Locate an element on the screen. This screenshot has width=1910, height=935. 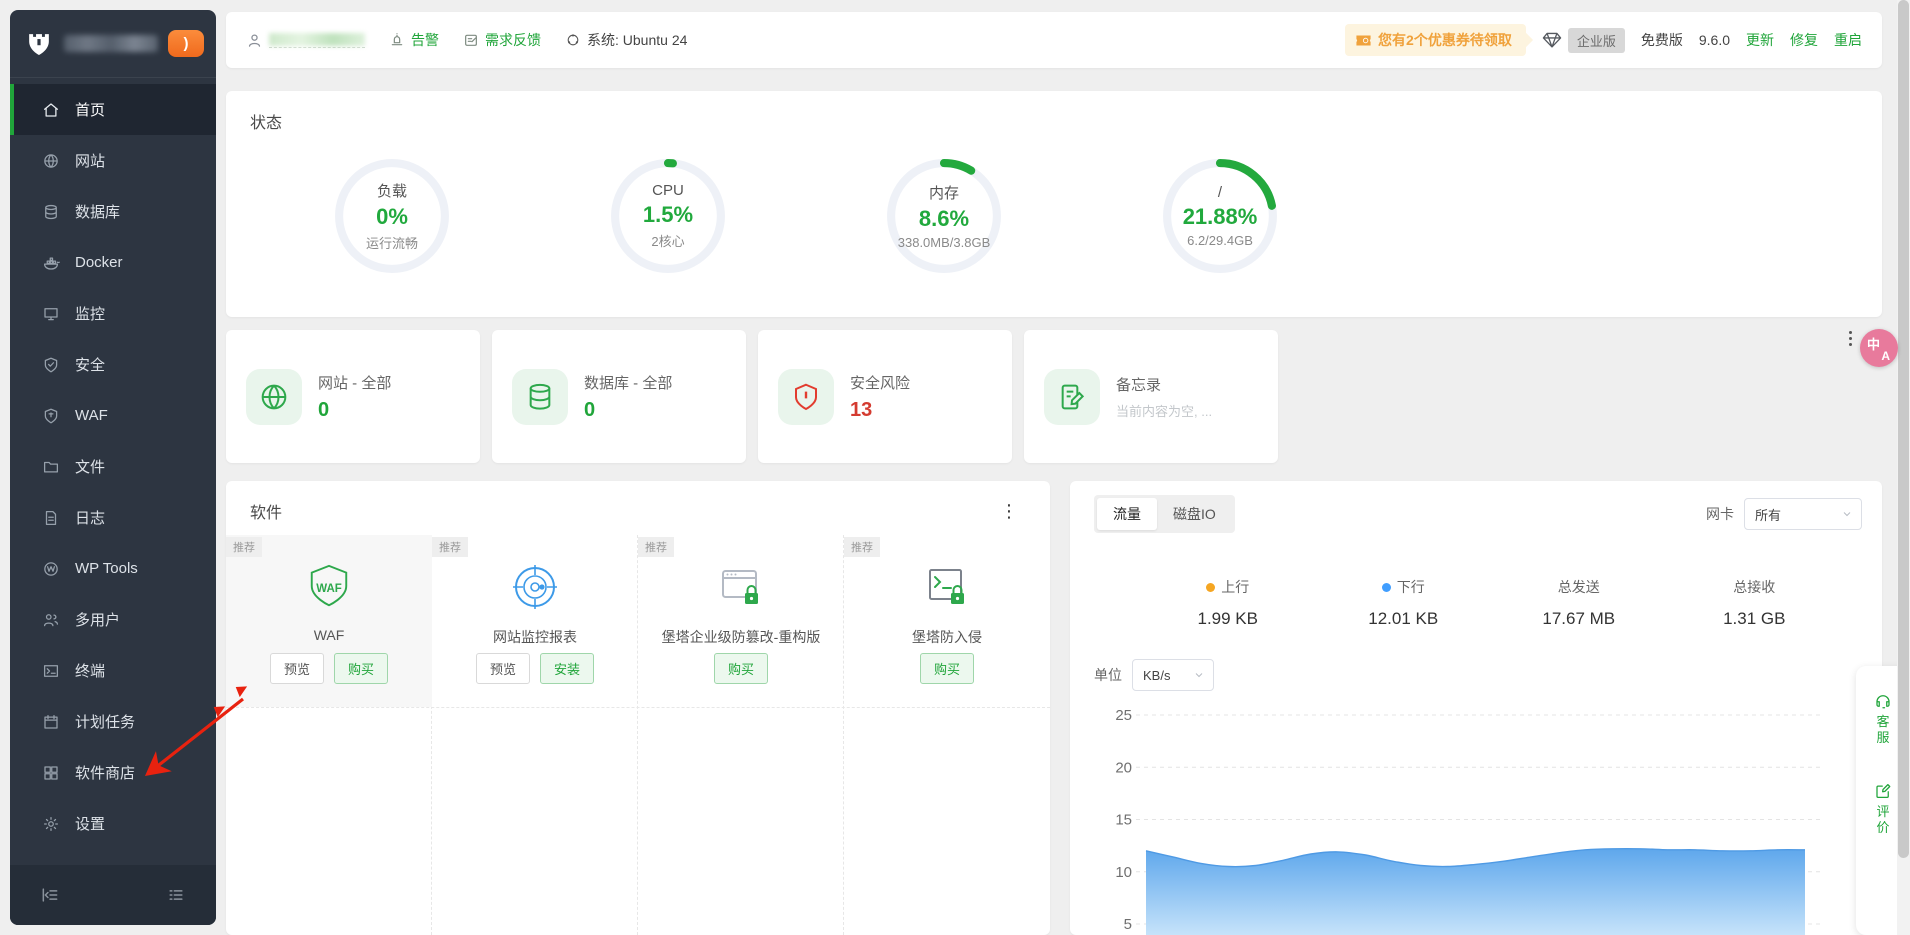
app-card-intrusion-prevention: 推荐 堡塔防入侵 购买 is located at coordinates (947, 621).